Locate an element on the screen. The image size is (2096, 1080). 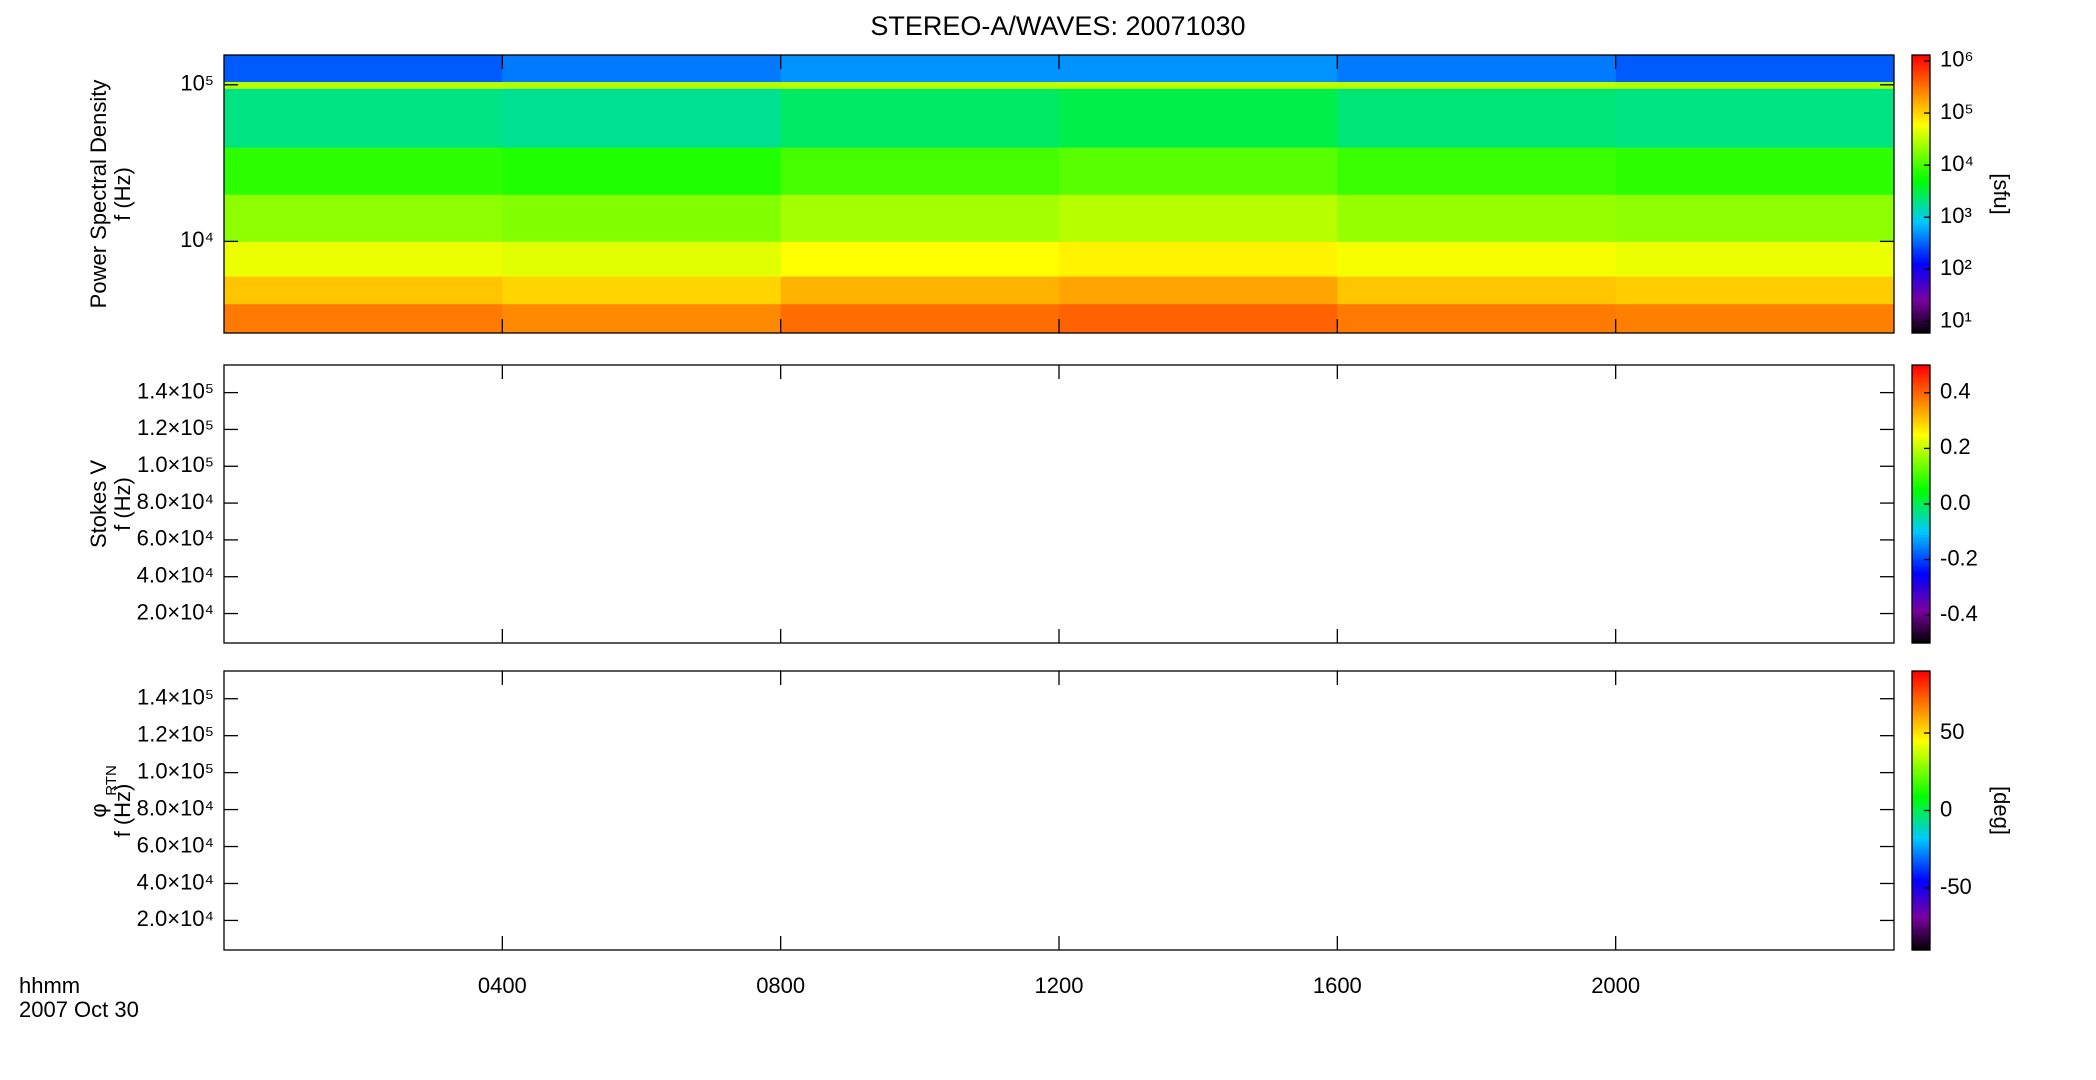
colorbar-label: [sfu] is located at coordinates (2001, 194).